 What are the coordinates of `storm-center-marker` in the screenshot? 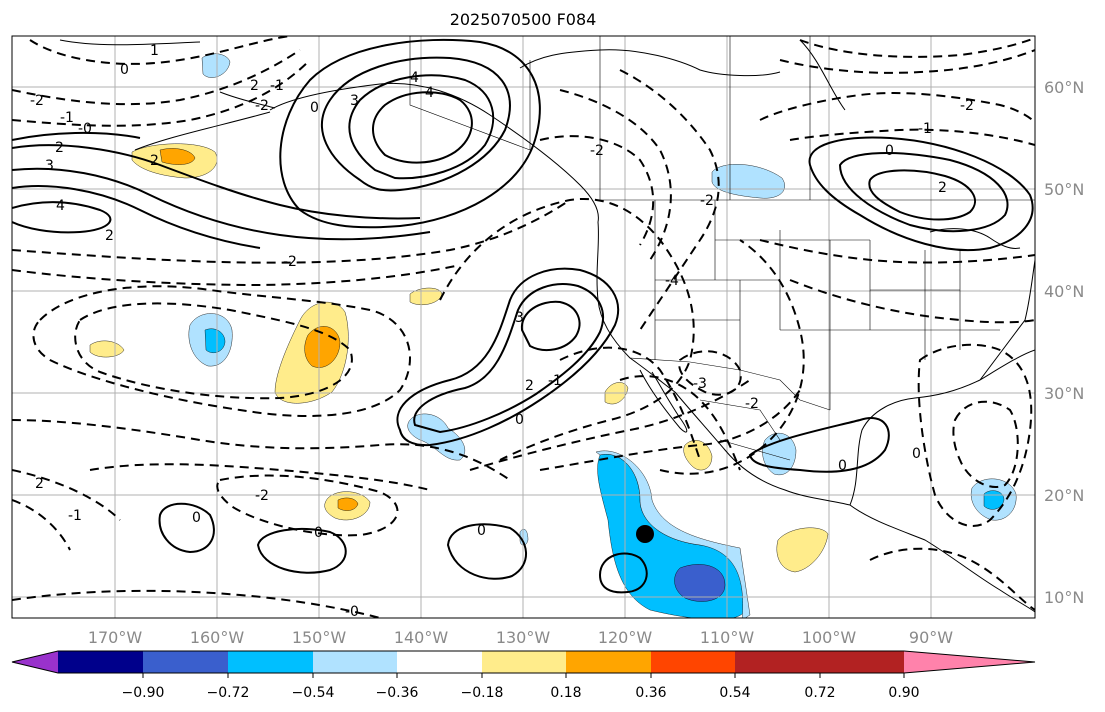 It's located at (645, 534).